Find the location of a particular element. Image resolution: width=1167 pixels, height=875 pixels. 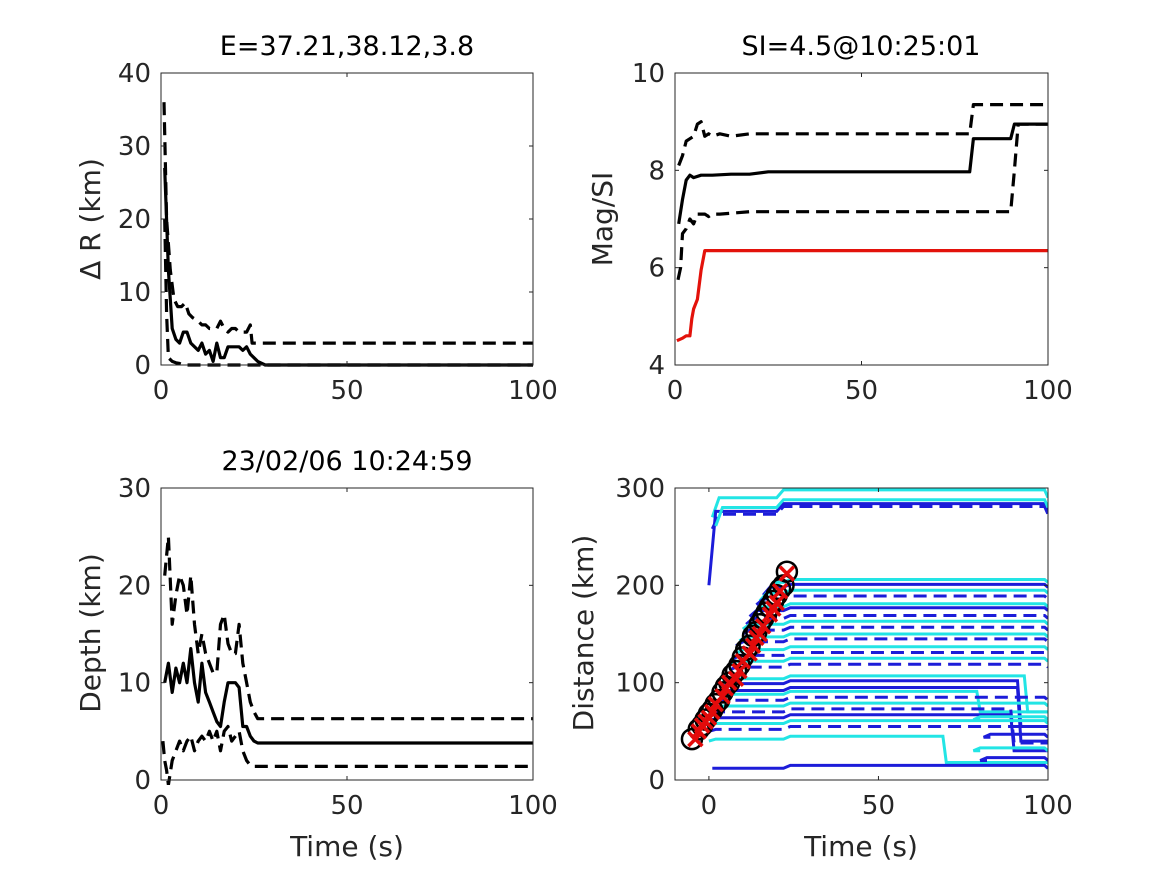

tick-labels: 0 50 100 4 6 8 10 is located at coordinates (852, 232).